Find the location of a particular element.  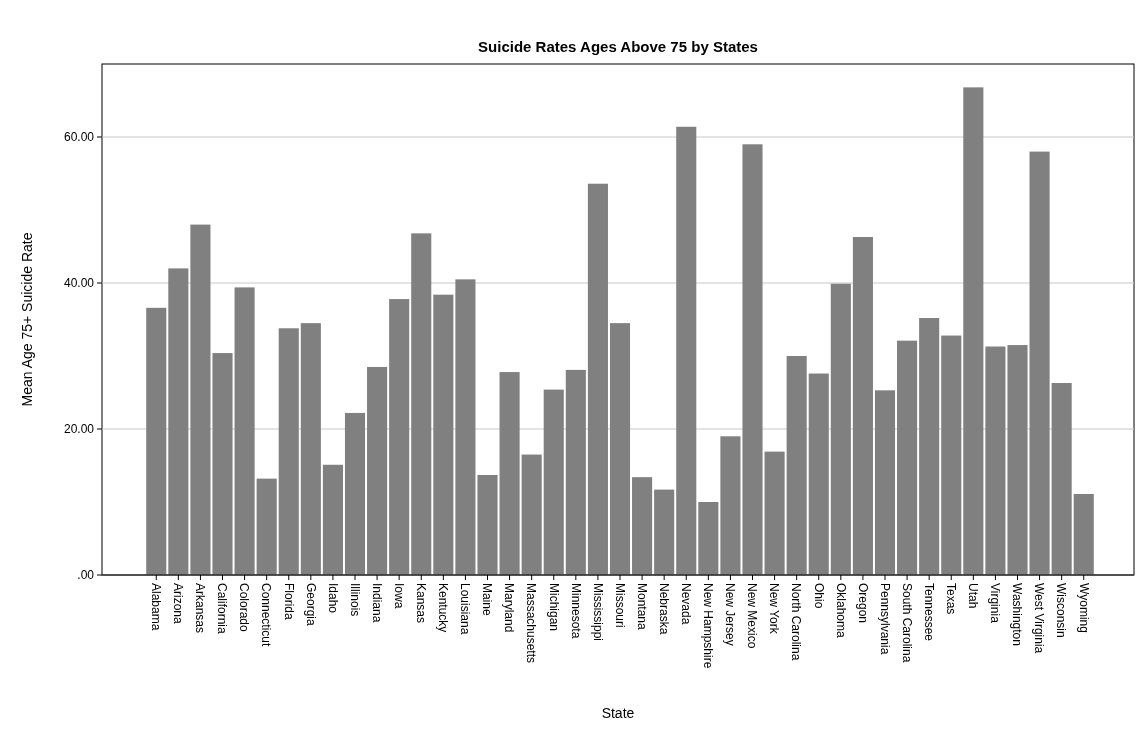

x-tick-label: Georgia is located at coordinates (310, 605).